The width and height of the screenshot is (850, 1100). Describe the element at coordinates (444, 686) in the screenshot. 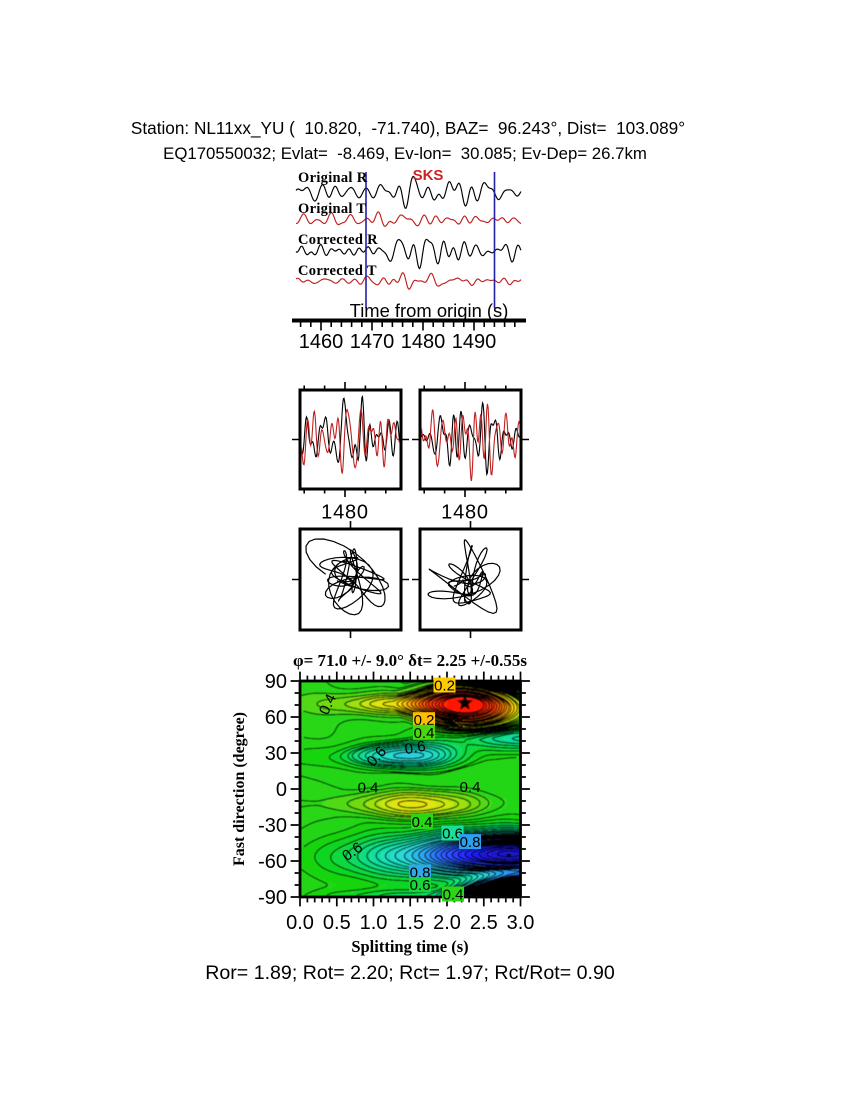

I see `svg-text: 0.2` at that location.